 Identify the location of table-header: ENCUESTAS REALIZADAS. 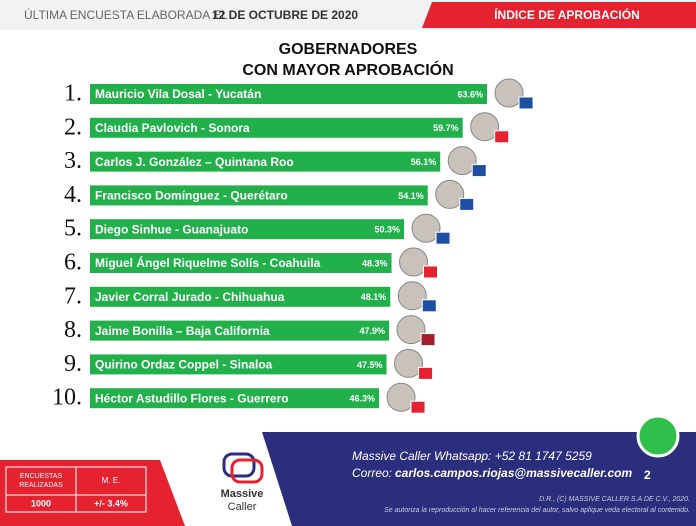
(41, 481).